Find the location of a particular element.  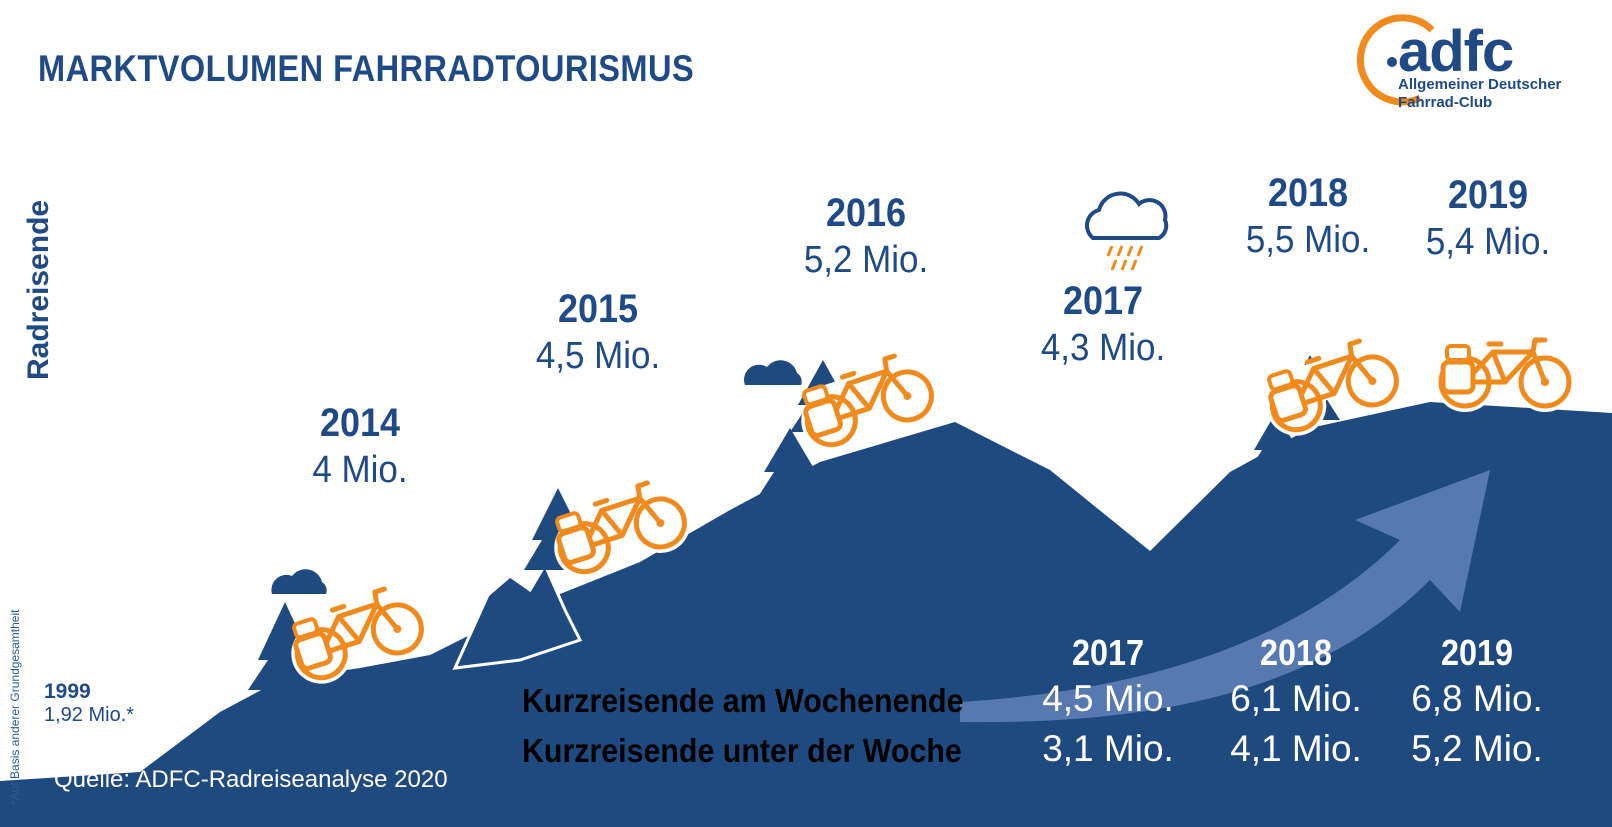

peak-value: 5,5 Mio. is located at coordinates (1308, 240).